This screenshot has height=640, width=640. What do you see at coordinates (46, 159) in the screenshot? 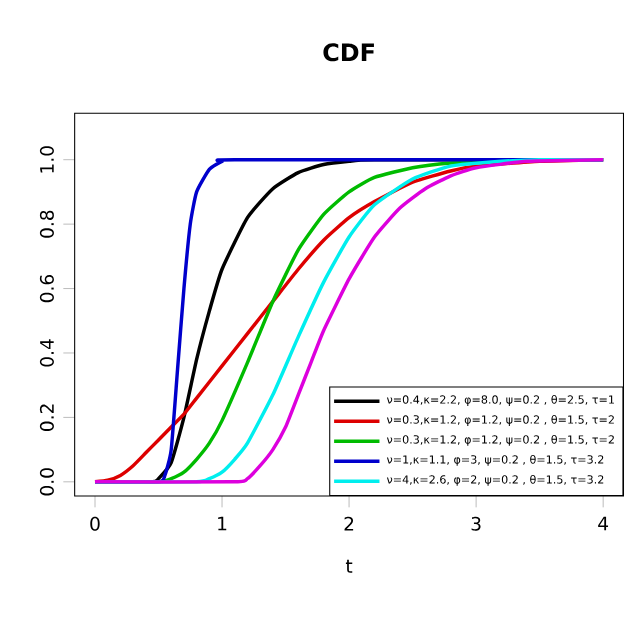
I see `y-tick-label: 1.0` at bounding box center [46, 159].